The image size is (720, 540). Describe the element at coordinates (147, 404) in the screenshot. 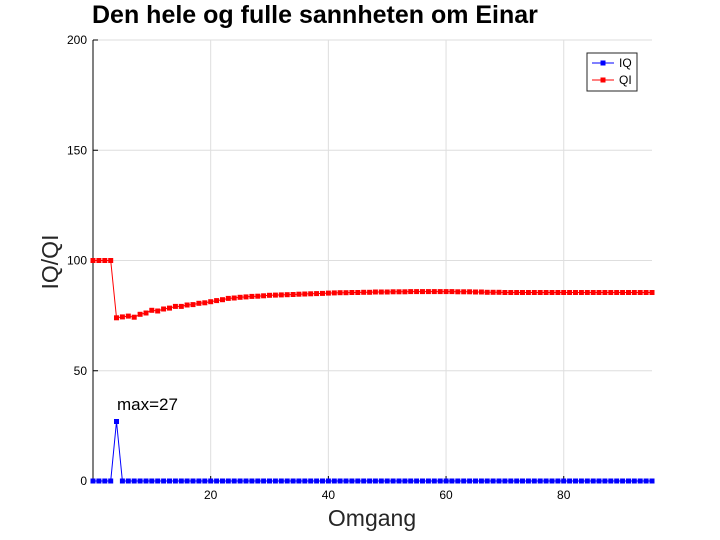

I see `max-annotation: max=27` at that location.